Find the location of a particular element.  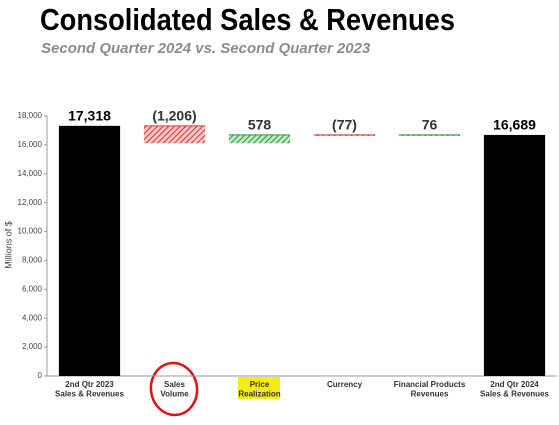

x-tick-label: Realization is located at coordinates (259, 394).